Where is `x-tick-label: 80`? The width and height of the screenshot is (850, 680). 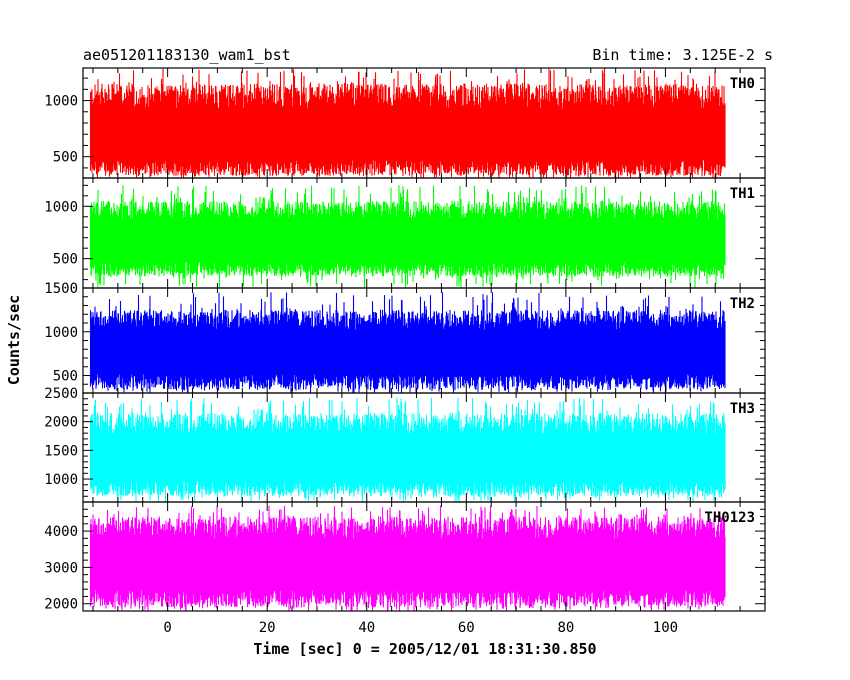
x-tick-label: 80 is located at coordinates (565, 628).